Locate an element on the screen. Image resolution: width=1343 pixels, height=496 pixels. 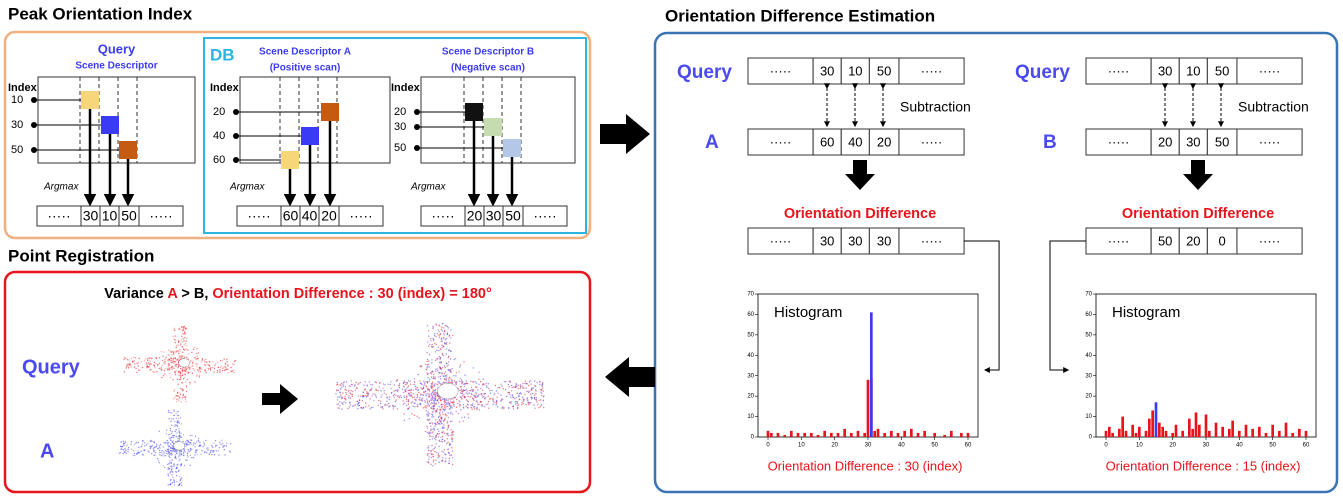
y-tick-label: 50 is located at coordinates (750, 335).